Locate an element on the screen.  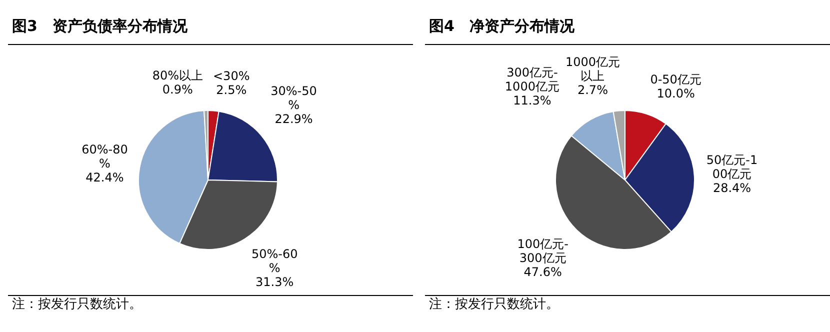
slice-label: 50%-60% is located at coordinates (274, 261).